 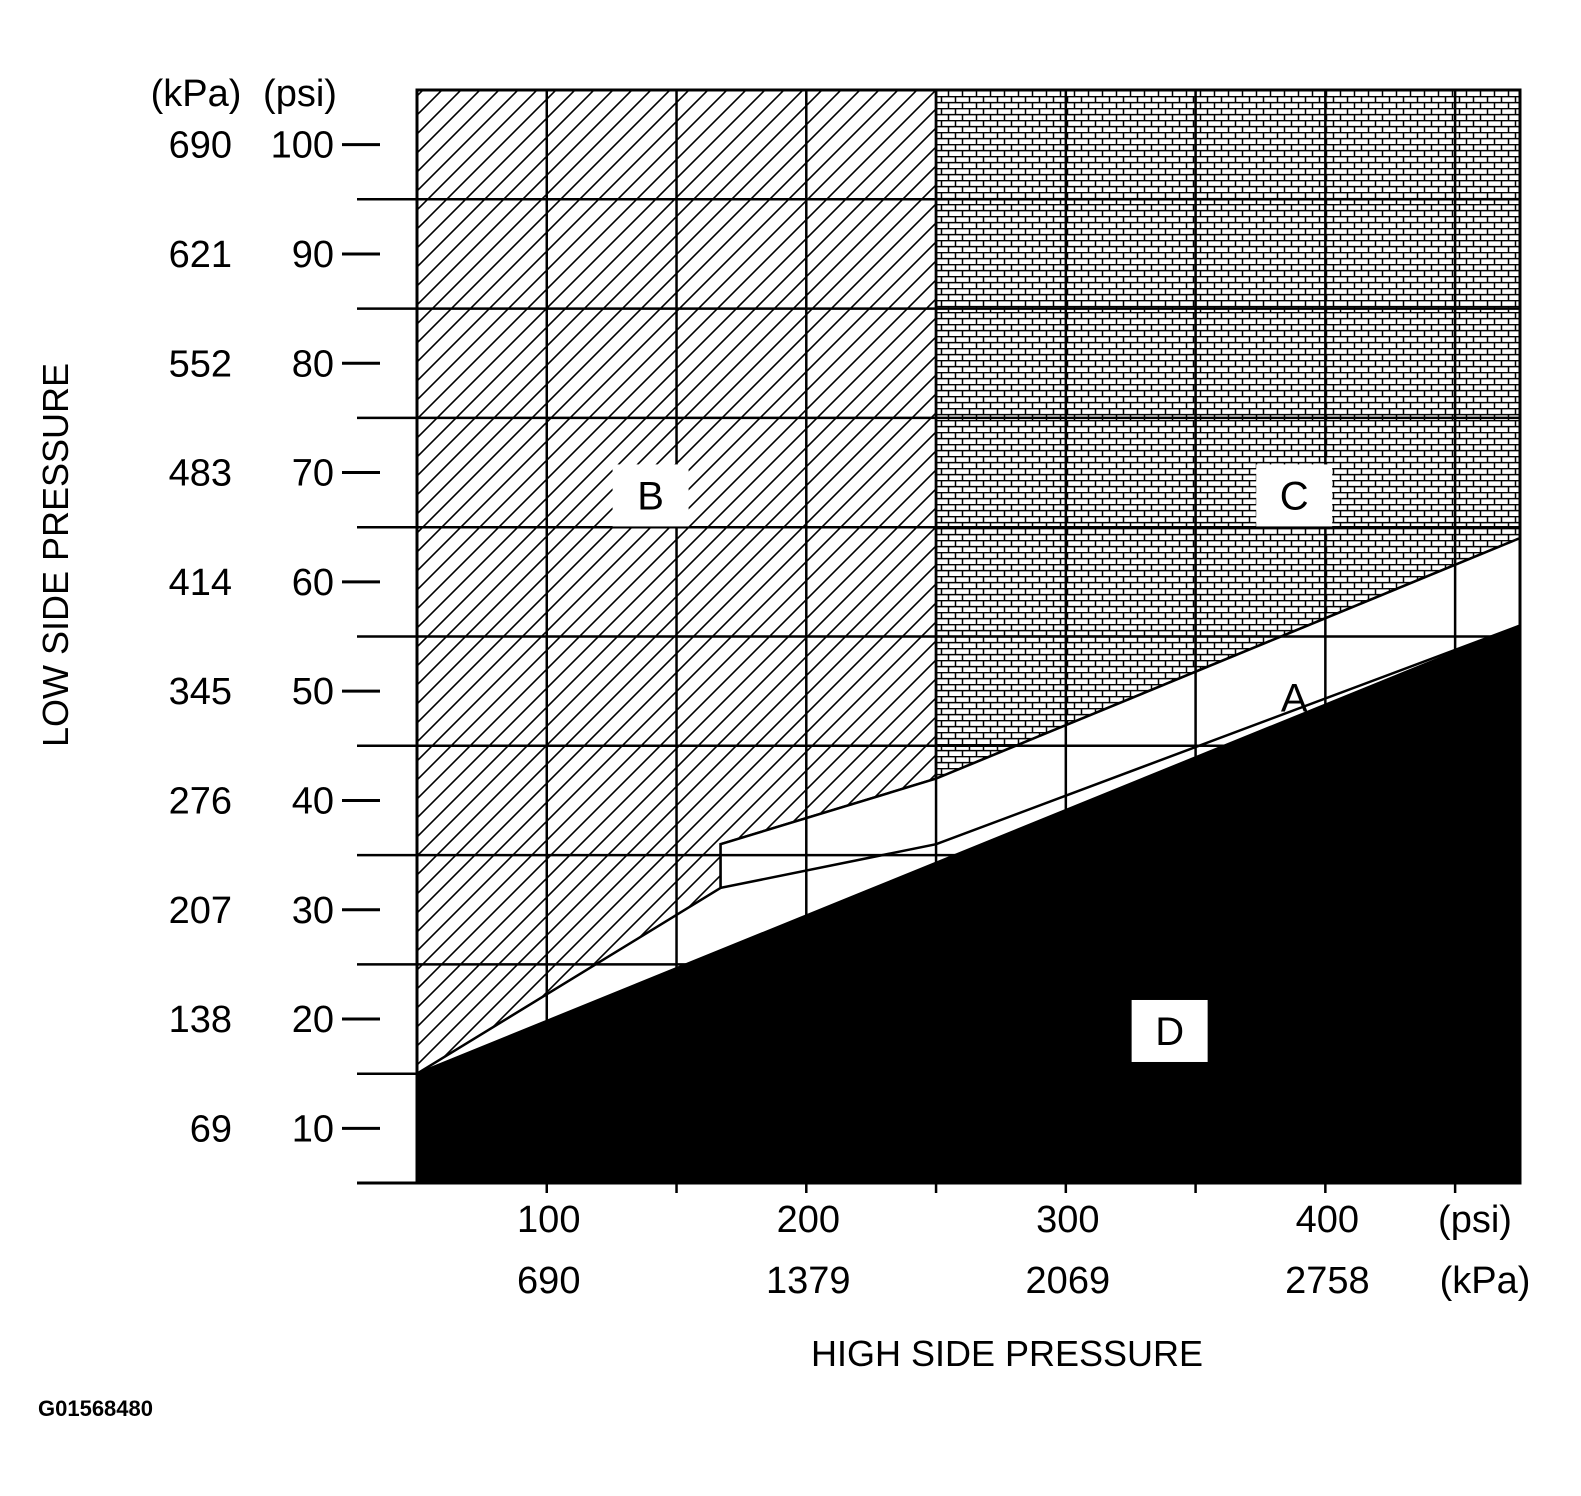 What do you see at coordinates (313, 474) in the screenshot?
I see `y-tick-label-psi: 70` at bounding box center [313, 474].